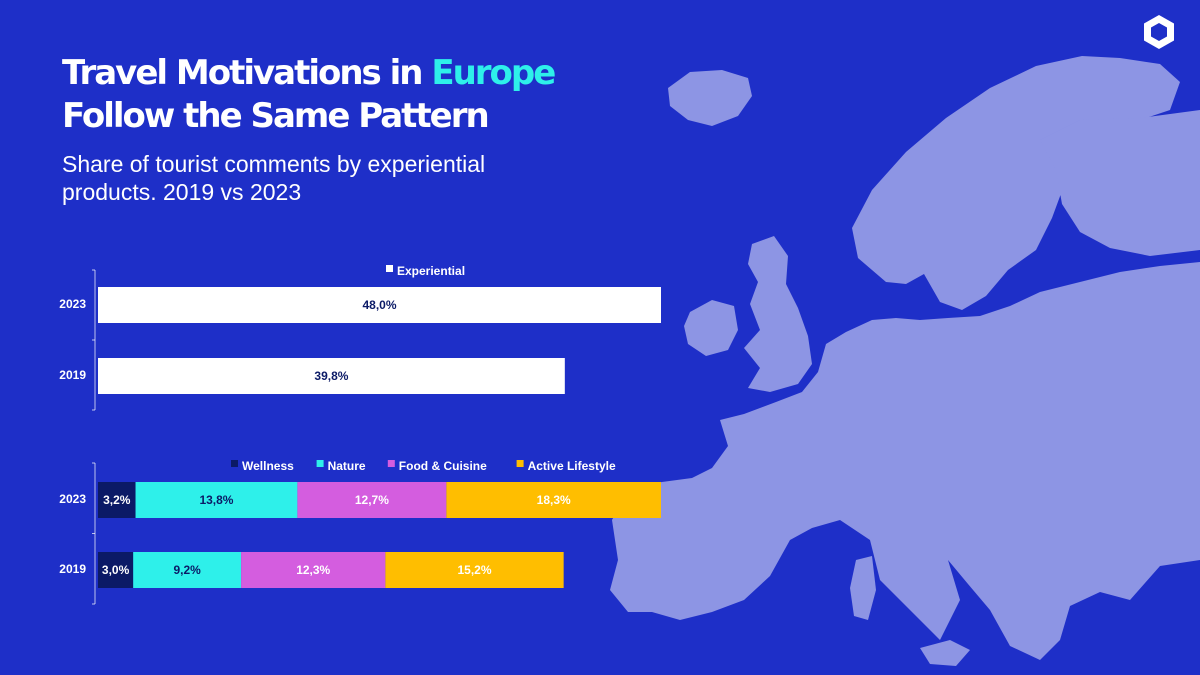 This screenshot has width=1200, height=675. I want to click on legend-label: Active Lifestyle, so click(572, 466).